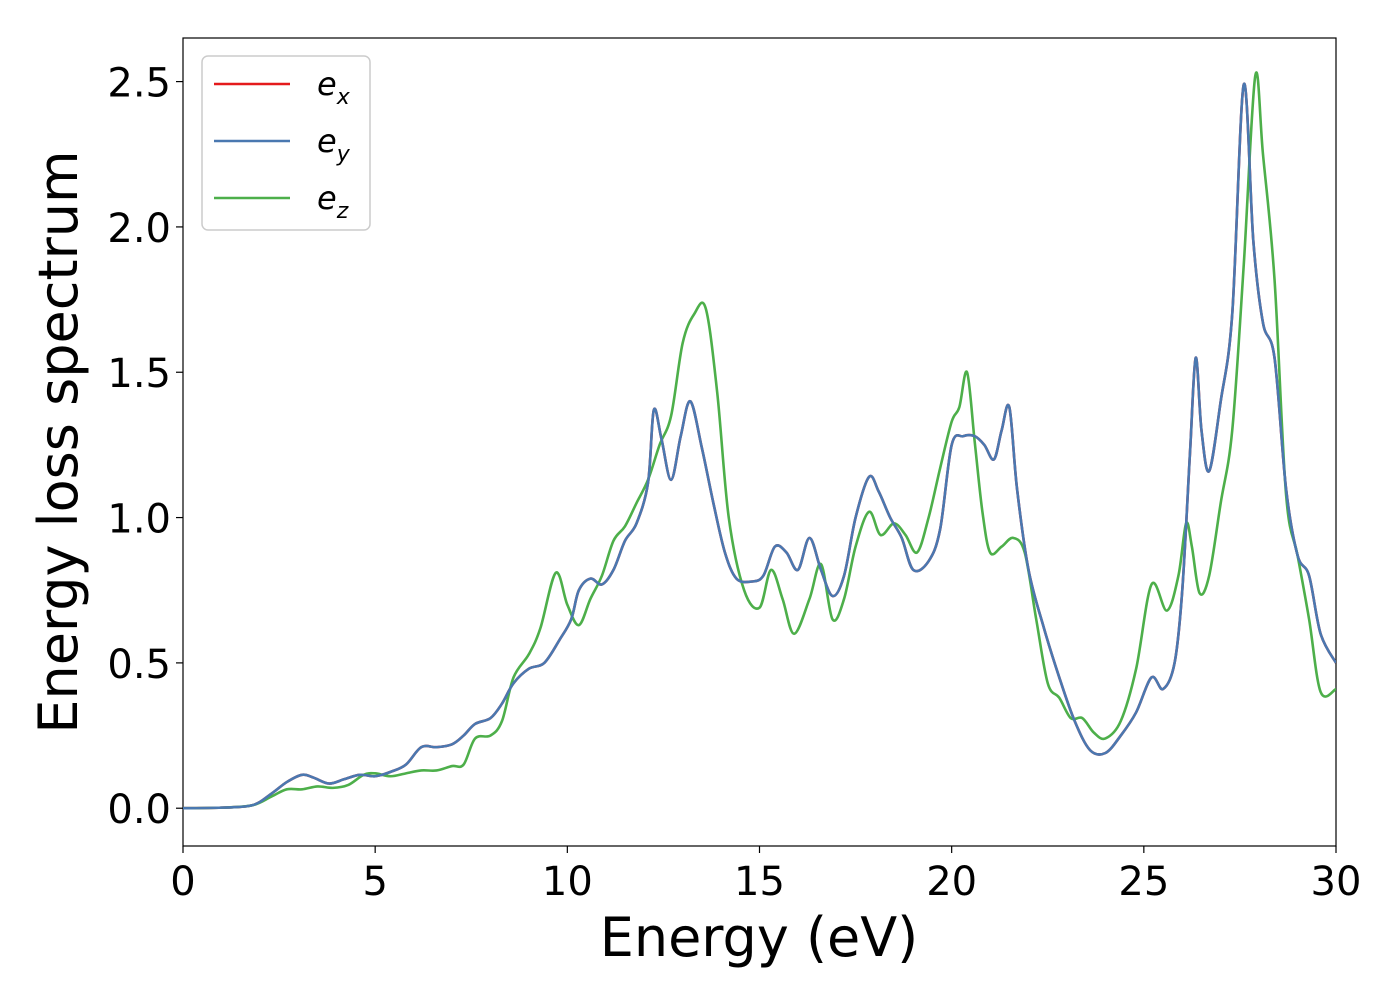 Image resolution: width=1400 pixels, height=1000 pixels. I want to click on x-tick-label: 30, so click(1336, 882).